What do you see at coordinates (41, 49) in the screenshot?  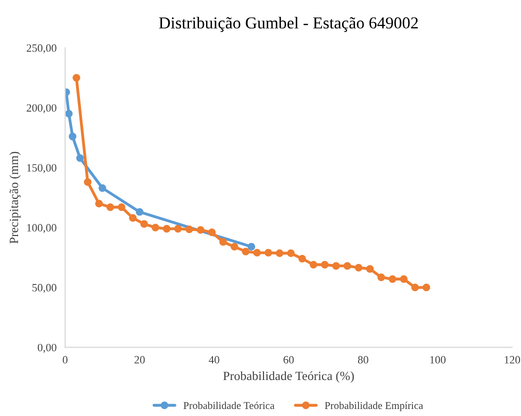 I see `y-tick-label: 250,00` at bounding box center [41, 49].